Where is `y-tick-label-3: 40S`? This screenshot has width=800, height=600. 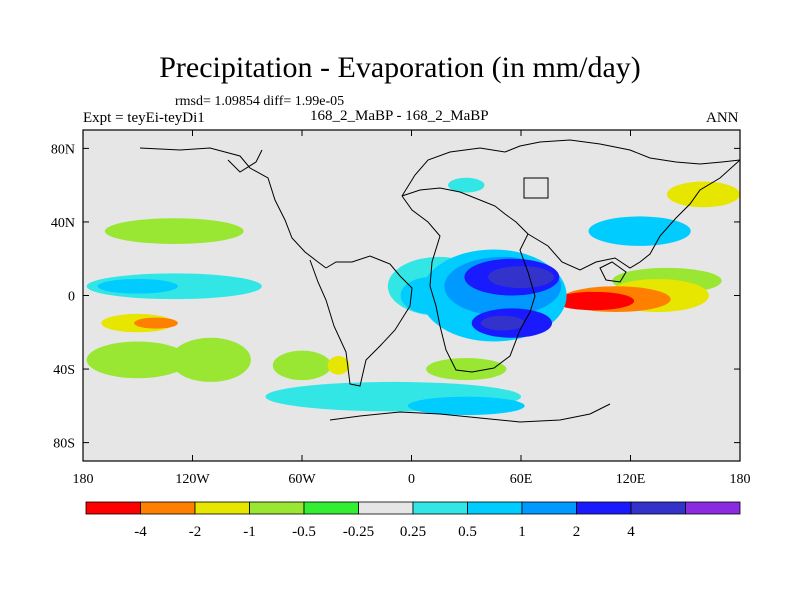
y-tick-label-3: 40S is located at coordinates (64, 370).